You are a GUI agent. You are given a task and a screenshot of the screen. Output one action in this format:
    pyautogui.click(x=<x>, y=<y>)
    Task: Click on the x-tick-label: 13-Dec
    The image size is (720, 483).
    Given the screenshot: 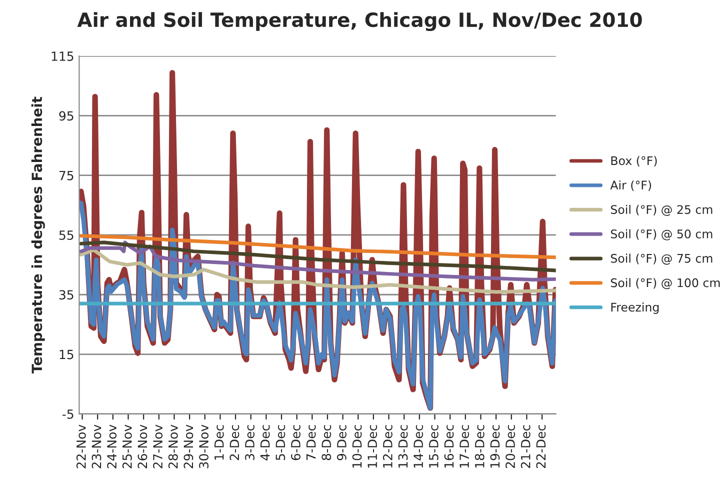 What is the action you would take?
    pyautogui.click(x=403, y=446)
    